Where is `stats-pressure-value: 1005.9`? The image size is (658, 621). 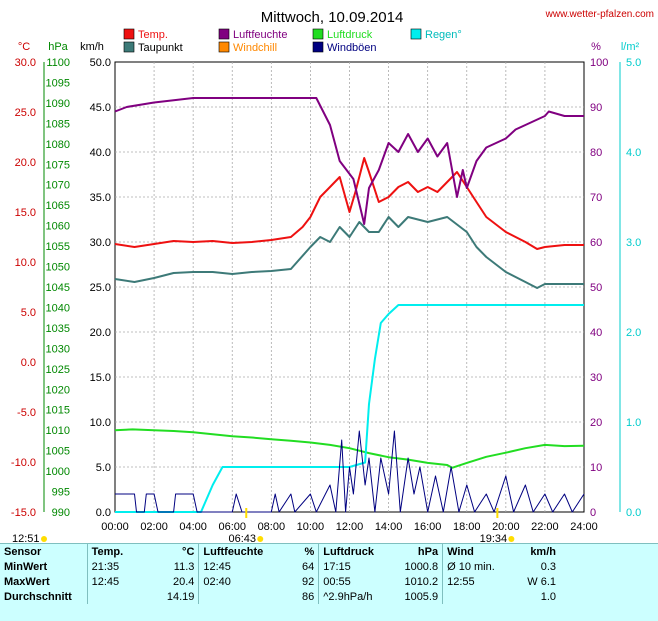 stats-pressure-value: 1005.9 is located at coordinates (421, 596).